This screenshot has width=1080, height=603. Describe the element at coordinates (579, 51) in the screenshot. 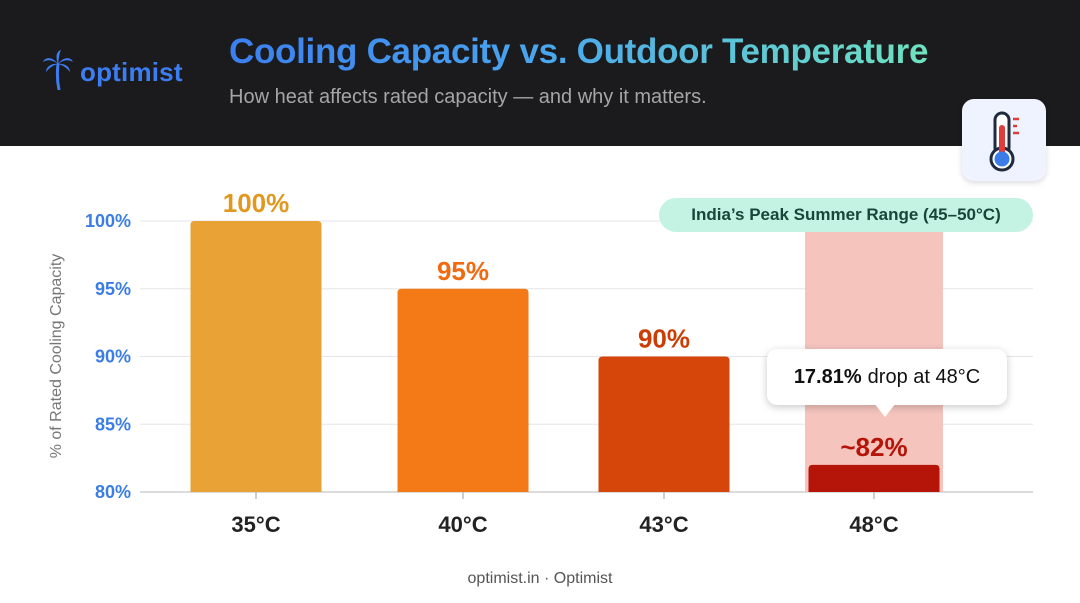

I see `page-title: Cooling Capacity vs. Outdoor Temperature` at that location.